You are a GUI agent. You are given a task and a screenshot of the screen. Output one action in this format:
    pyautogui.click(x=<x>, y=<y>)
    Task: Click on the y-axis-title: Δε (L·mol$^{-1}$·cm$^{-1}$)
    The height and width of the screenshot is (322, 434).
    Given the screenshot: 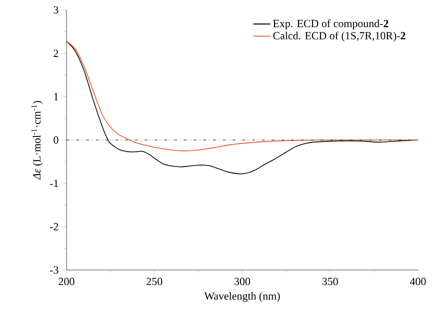 What is the action you would take?
    pyautogui.click(x=37, y=140)
    